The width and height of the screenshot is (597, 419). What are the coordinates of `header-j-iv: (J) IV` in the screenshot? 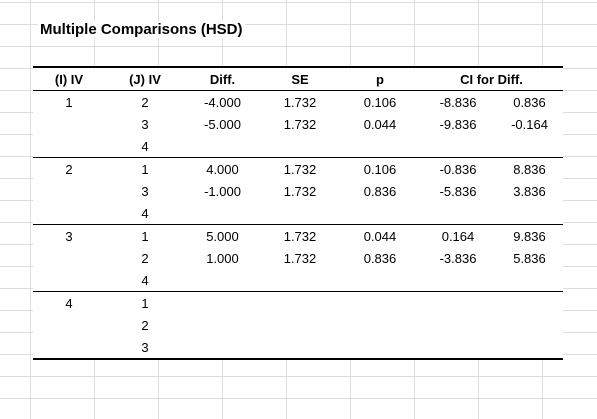 It's located at (145, 79).